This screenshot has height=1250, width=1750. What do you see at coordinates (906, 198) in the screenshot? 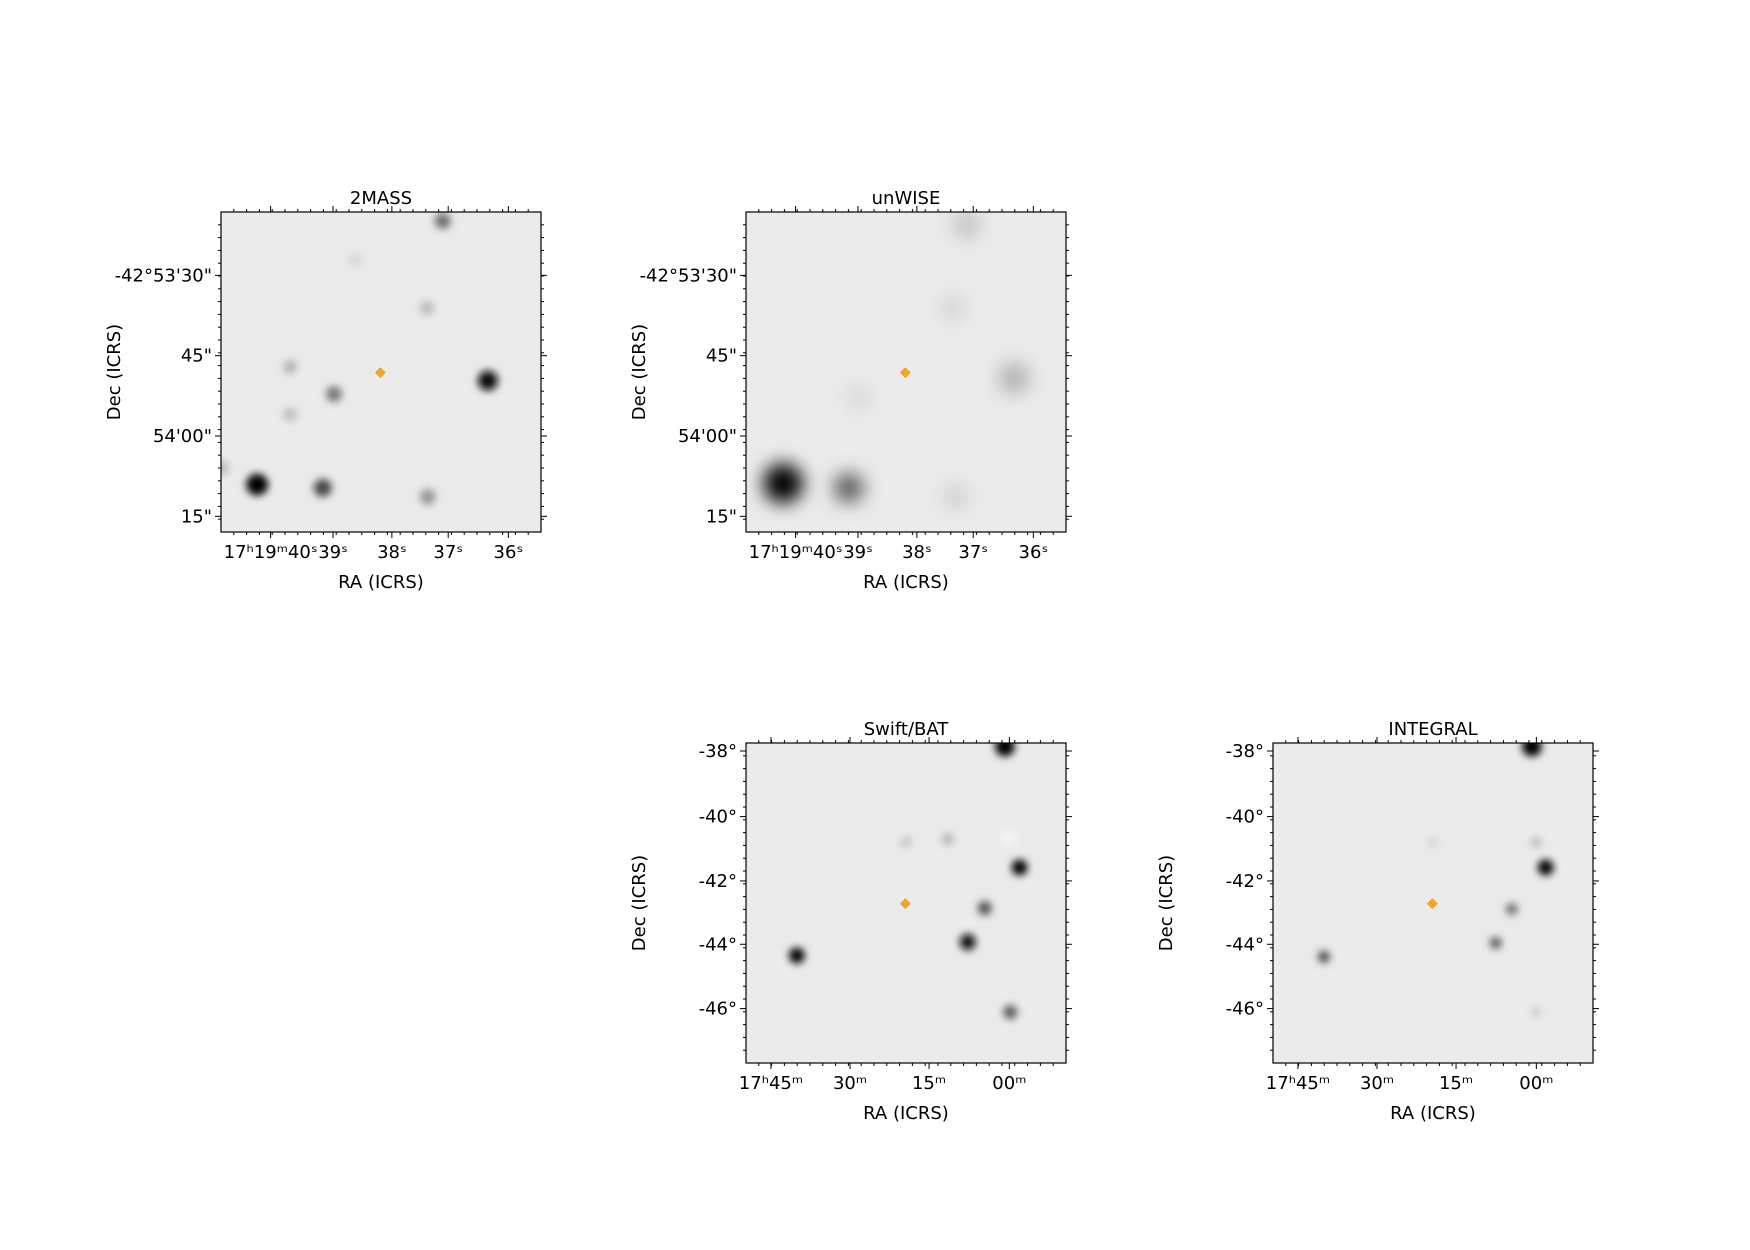
I see `panel-title: unWISE` at bounding box center [906, 198].